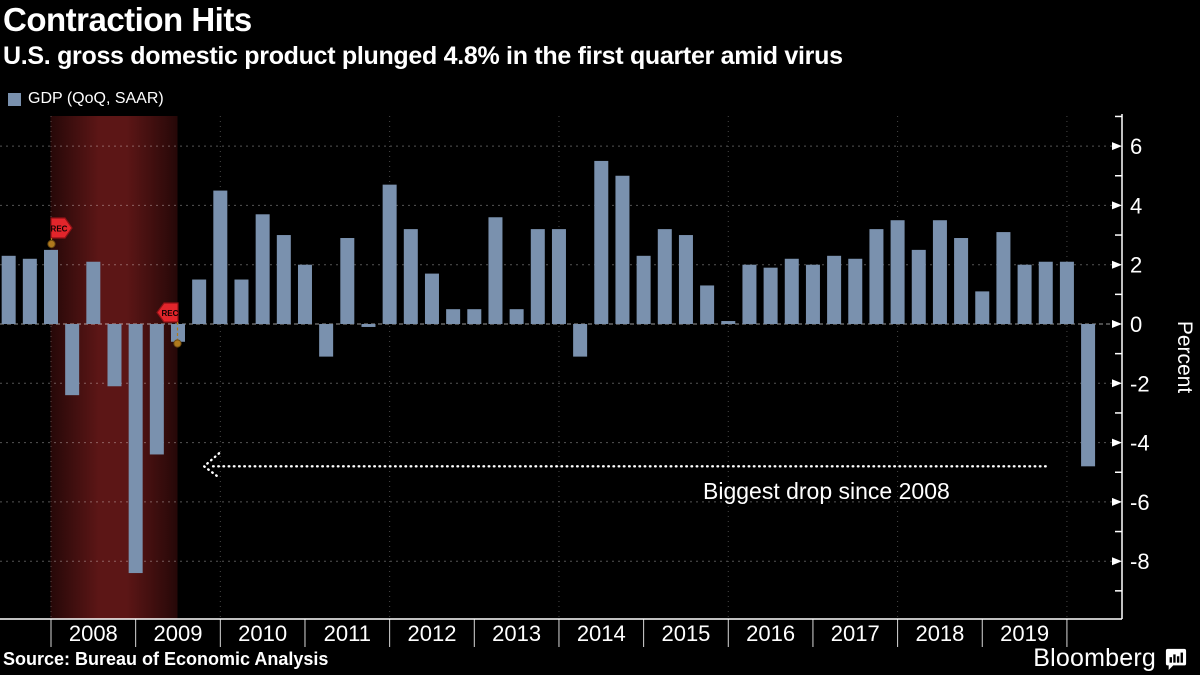 Image resolution: width=1200 pixels, height=675 pixels. Describe the element at coordinates (516, 316) in the screenshot. I see `bar-2013Q2` at that location.